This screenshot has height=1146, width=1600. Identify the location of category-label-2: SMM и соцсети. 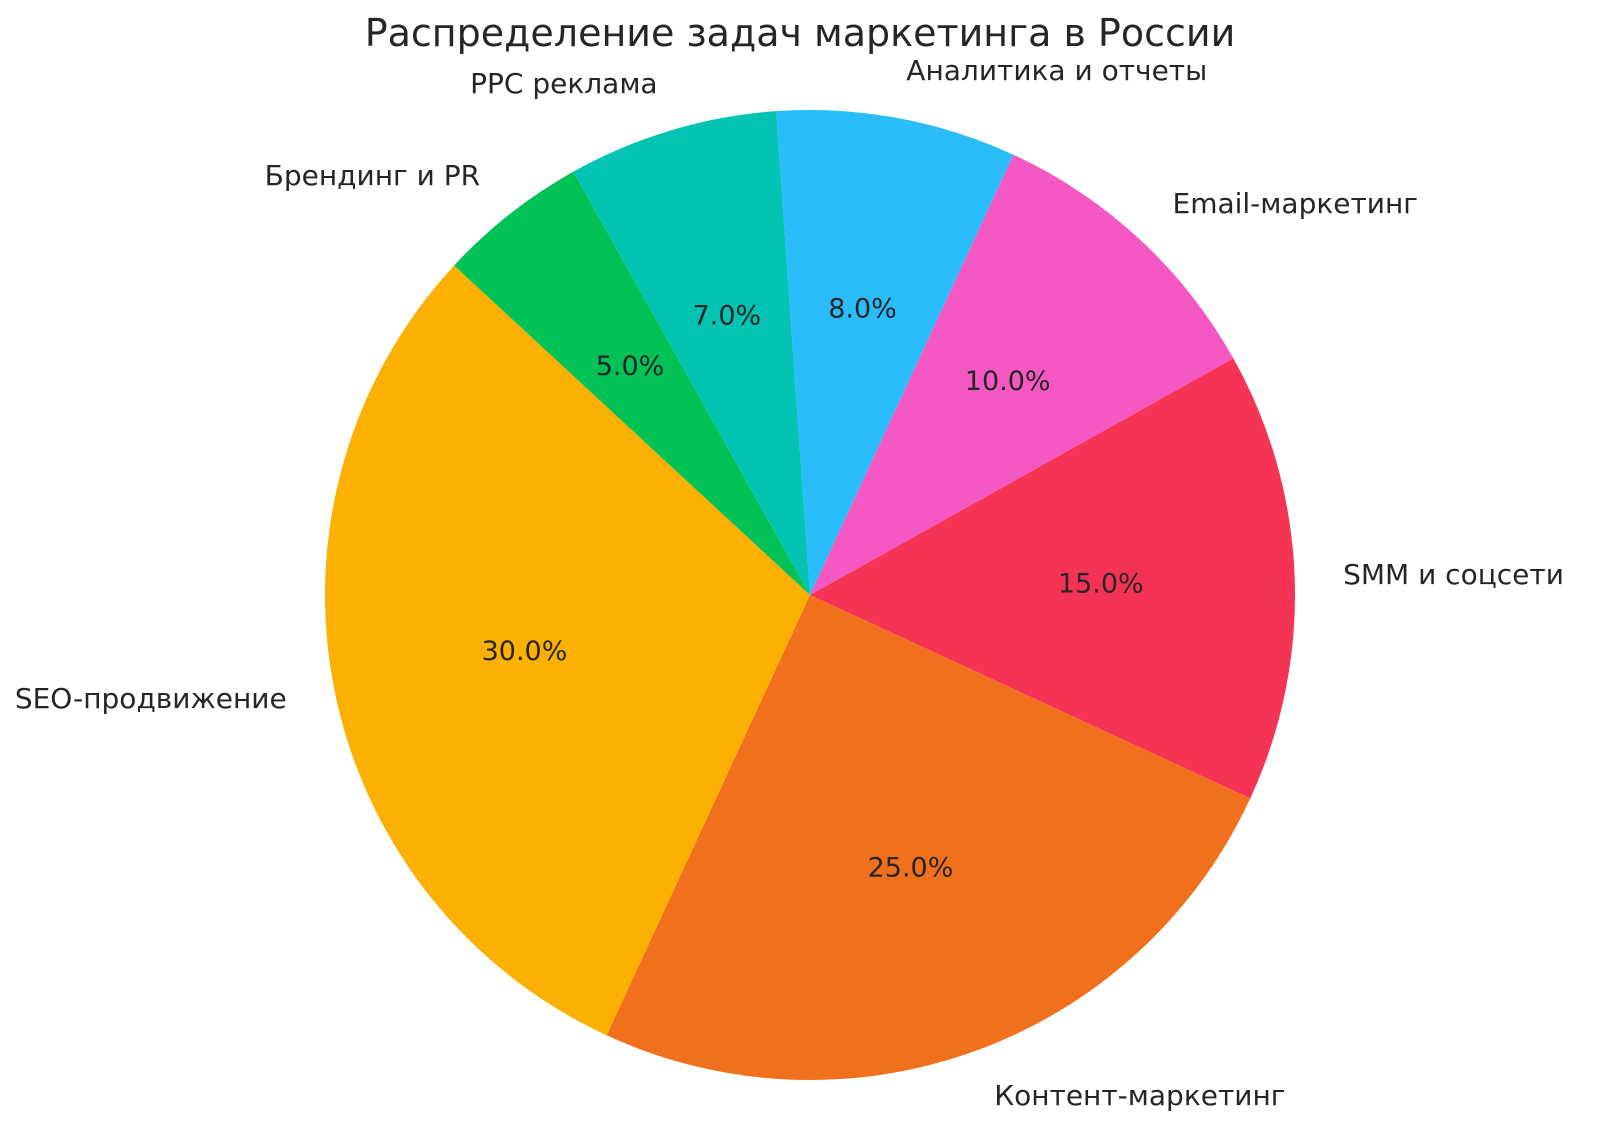
(1453, 574).